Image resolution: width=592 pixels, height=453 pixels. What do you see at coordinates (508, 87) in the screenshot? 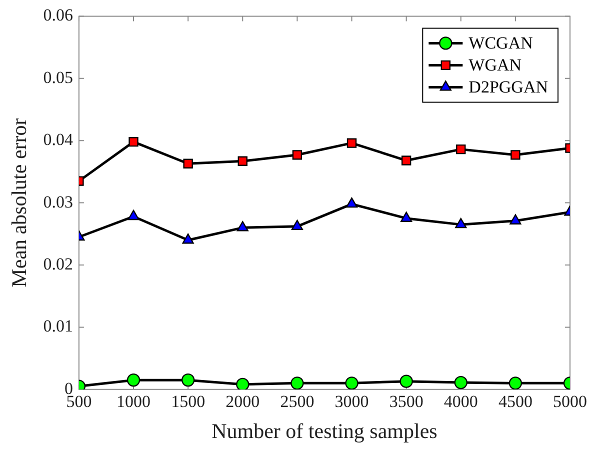
I see `legend-label: D2PGGAN` at bounding box center [508, 87].